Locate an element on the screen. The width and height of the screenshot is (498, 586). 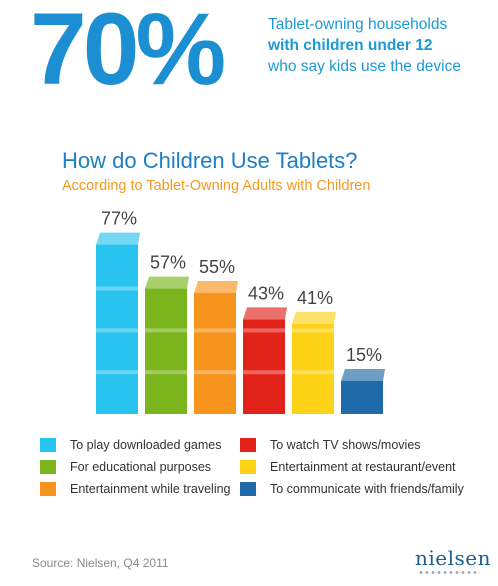
bar-6: 15% is located at coordinates (363, 379).